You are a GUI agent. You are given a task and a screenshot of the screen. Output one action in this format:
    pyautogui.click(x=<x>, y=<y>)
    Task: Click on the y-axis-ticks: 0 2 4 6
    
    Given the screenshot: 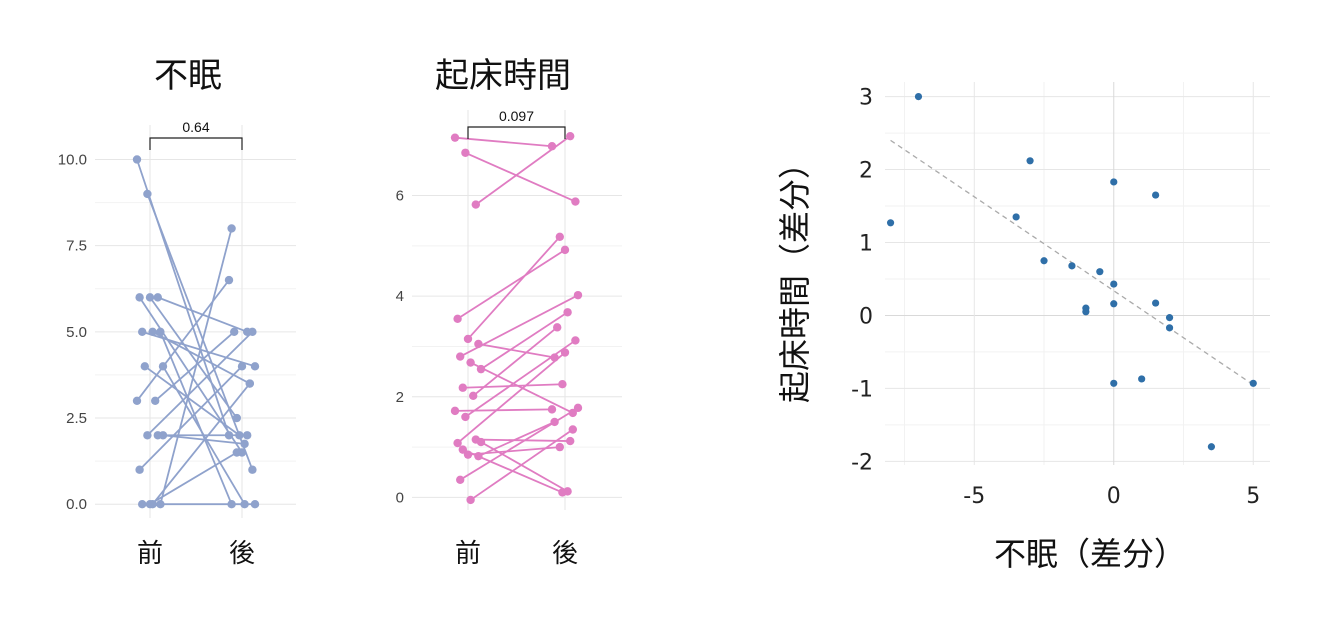 What is the action you would take?
    pyautogui.click(x=400, y=347)
    